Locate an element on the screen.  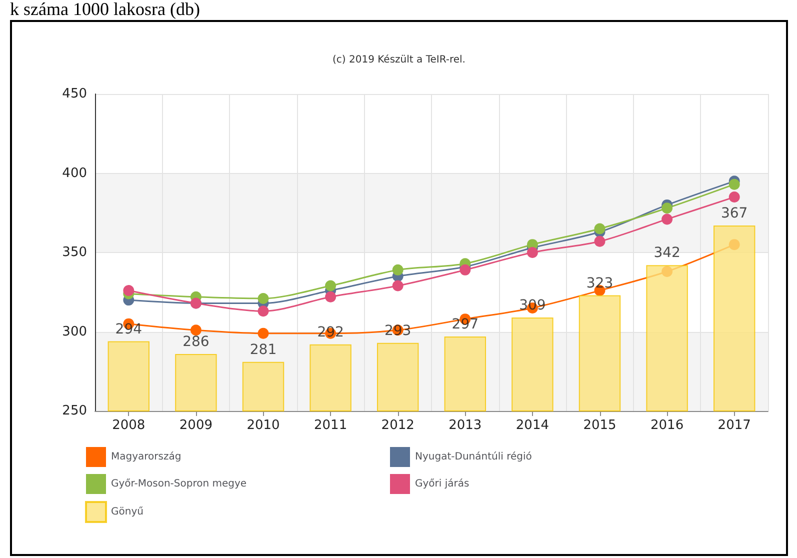
y-tick-label: 300 is located at coordinates (74, 332).